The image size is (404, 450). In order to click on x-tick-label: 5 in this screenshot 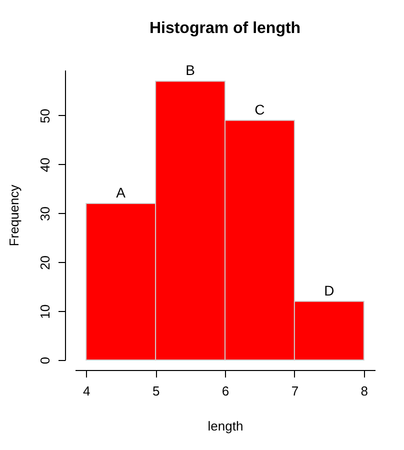, I will do `click(156, 391)`.